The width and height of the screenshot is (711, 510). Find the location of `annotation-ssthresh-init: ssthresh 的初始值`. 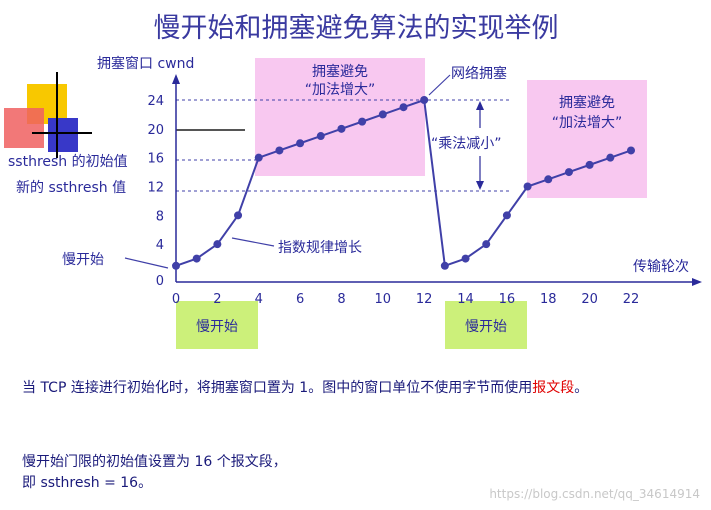

annotation-ssthresh-init: ssthresh 的初始值 is located at coordinates (68, 161).